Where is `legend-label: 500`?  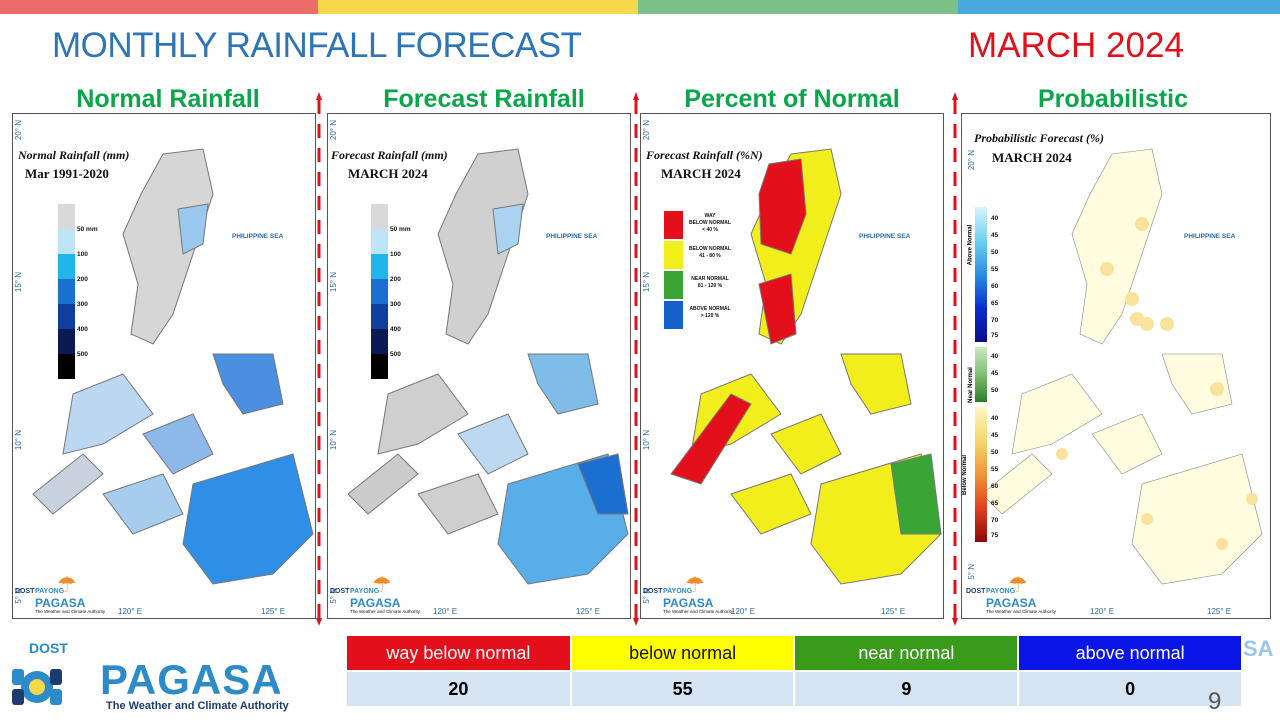 legend-label: 500 is located at coordinates (82, 354).